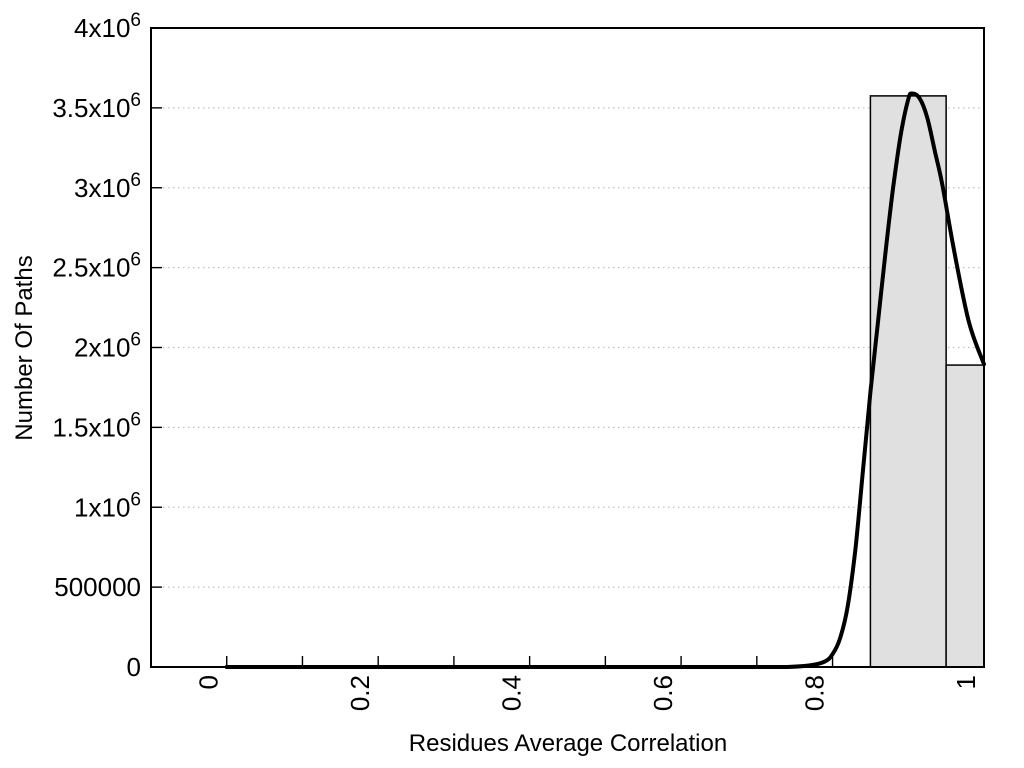 The height and width of the screenshot is (768, 1024). What do you see at coordinates (97, 587) in the screenshot?
I see `y-tick-label: 500000` at bounding box center [97, 587].